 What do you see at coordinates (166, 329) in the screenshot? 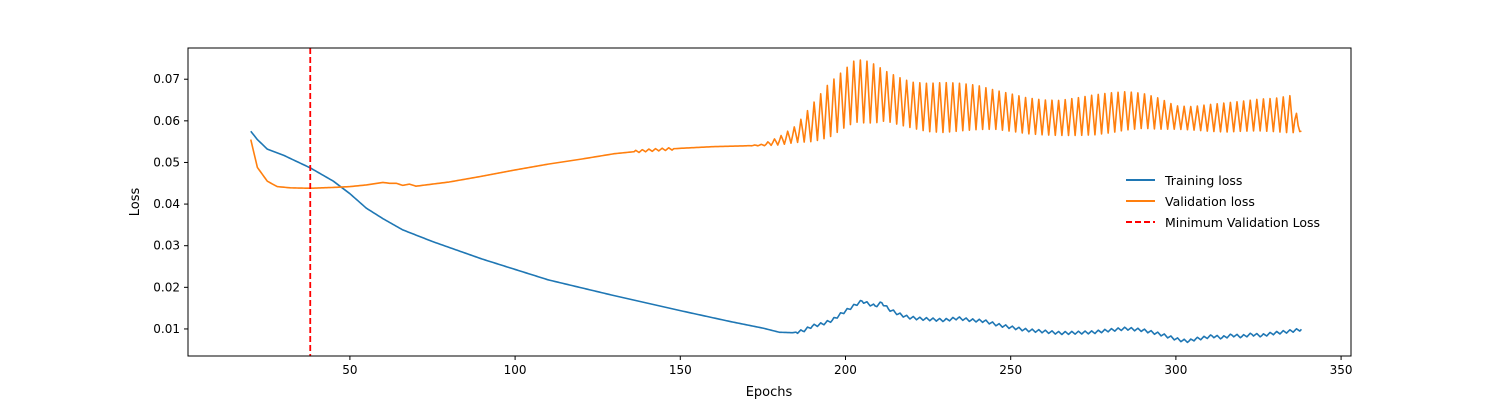
I see `y-tick-label: 0.01` at bounding box center [166, 329].